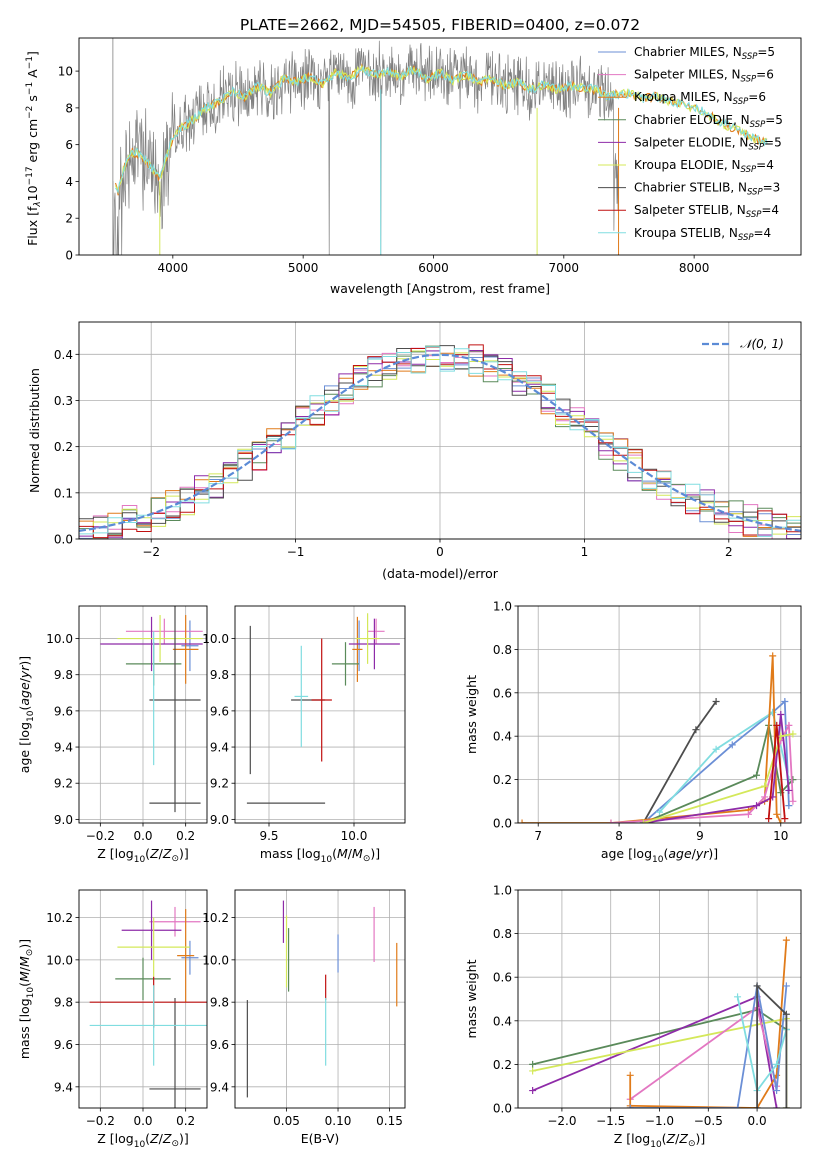 The width and height of the screenshot is (819, 1170). I want to click on y-axis-label: Flux [fλ10−17 erg cm−2 s−1 A−1], so click(34, 148).